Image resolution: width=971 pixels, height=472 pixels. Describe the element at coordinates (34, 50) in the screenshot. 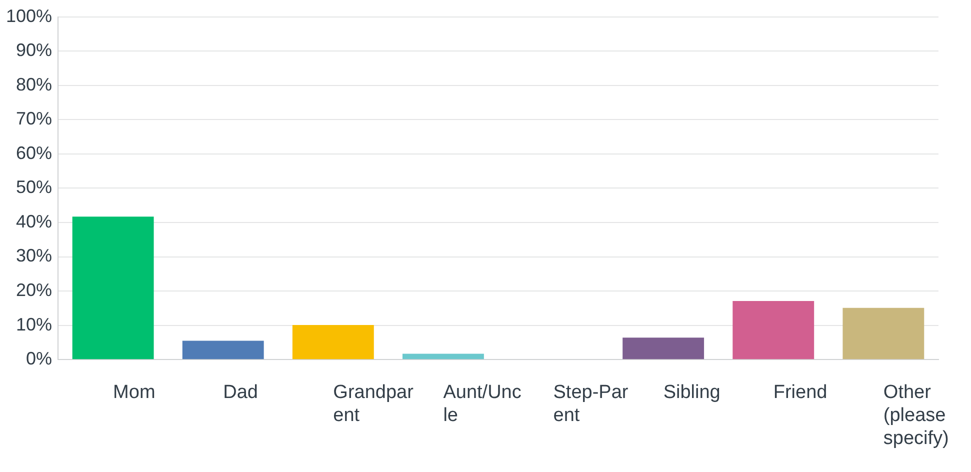

I see `y-tick-label: 90%` at that location.